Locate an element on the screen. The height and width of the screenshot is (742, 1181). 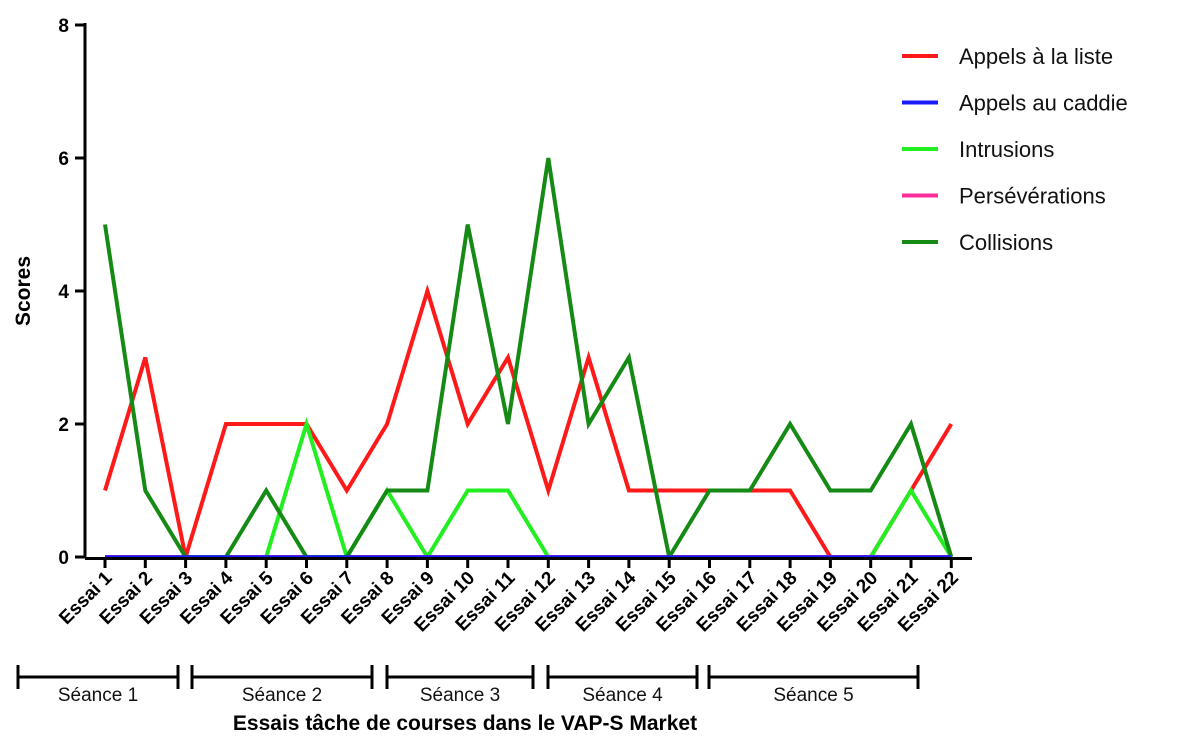
legend-label: Intrusions is located at coordinates (1006, 149).